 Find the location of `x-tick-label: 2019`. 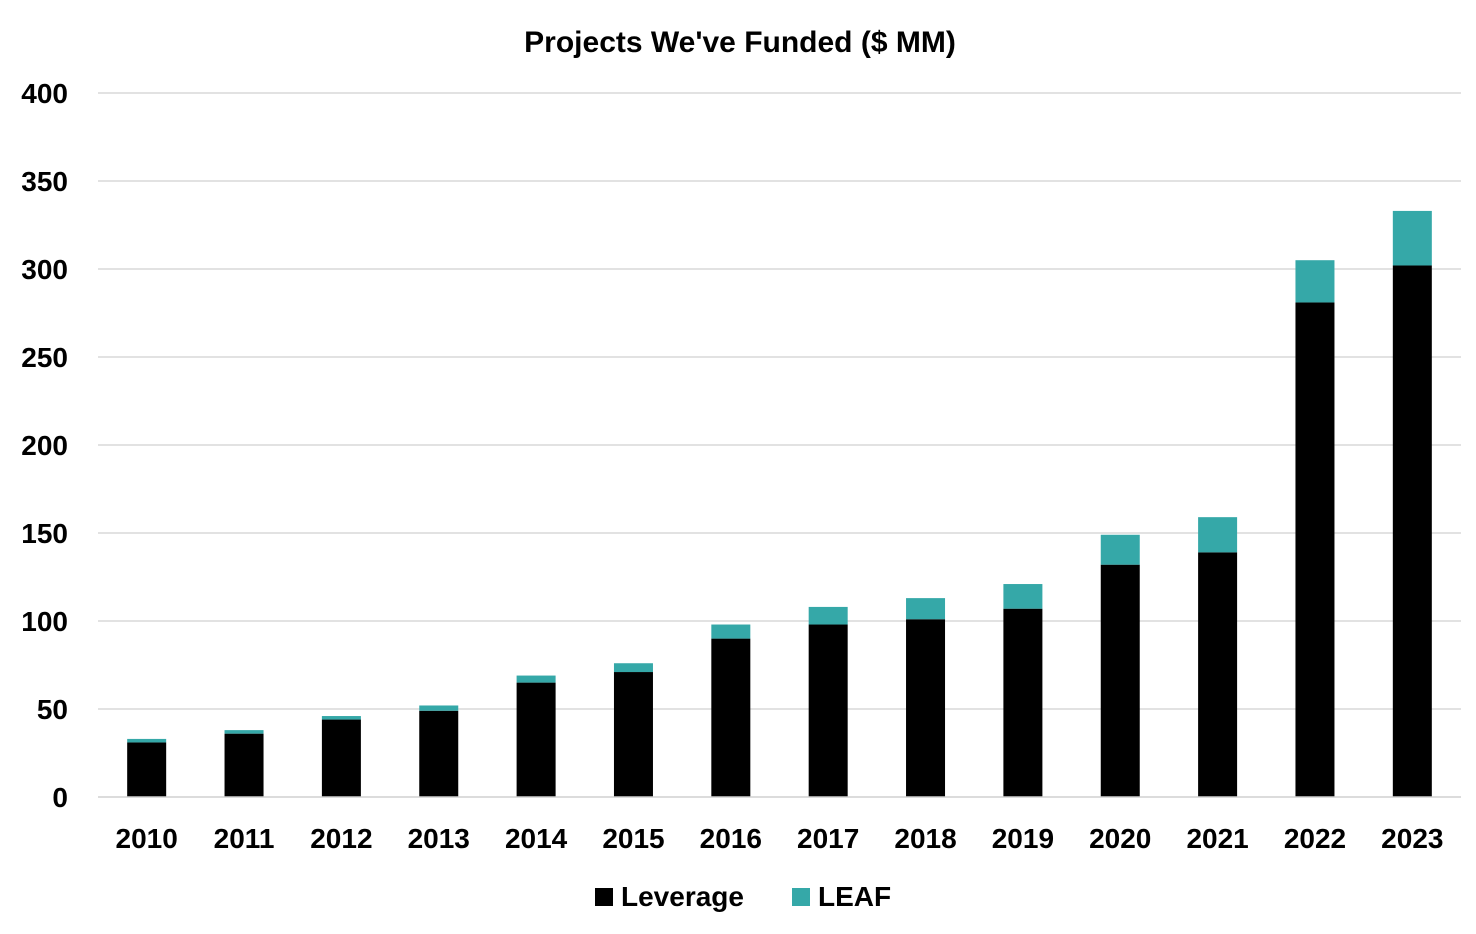

x-tick-label: 2019 is located at coordinates (1023, 838).